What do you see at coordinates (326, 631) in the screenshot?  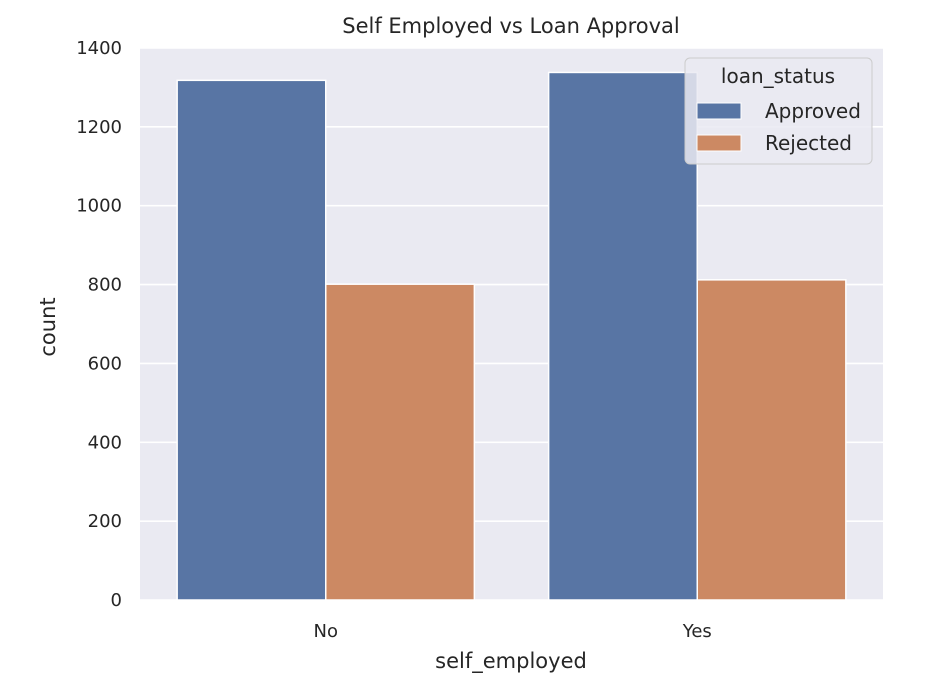 I see `x-tick-label-no: No` at bounding box center [326, 631].